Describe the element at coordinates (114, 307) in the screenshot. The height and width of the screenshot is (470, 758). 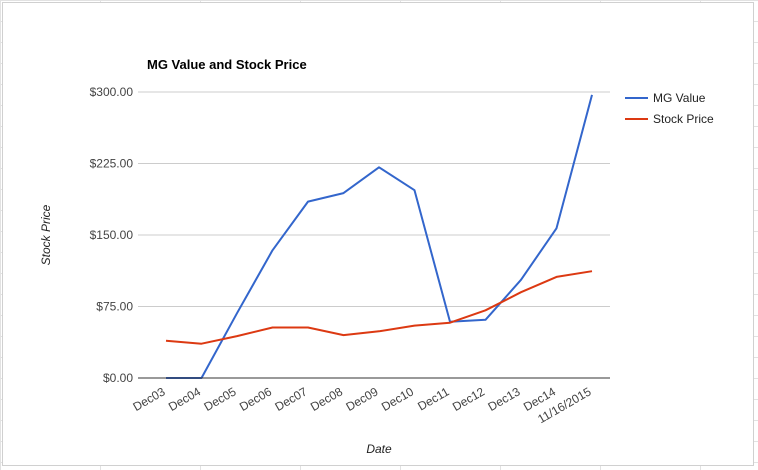
I see `y-tick-label: $75.00` at that location.